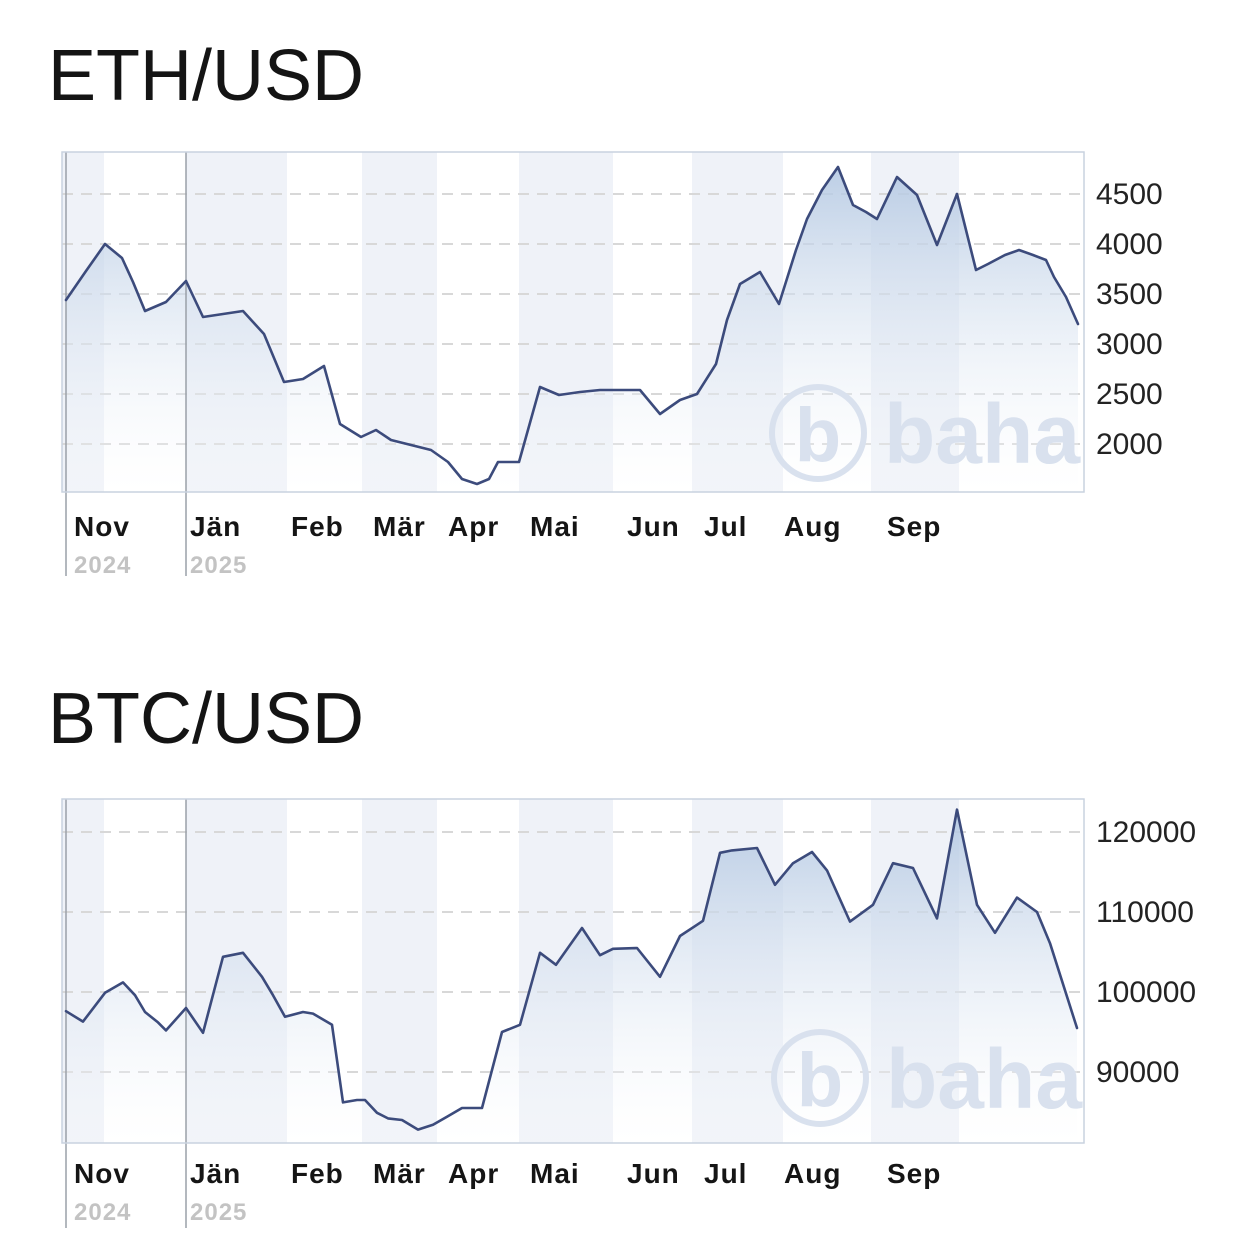 This screenshot has width=1242, height=1239. I want to click on y-tick-label: 3000, so click(1129, 344).